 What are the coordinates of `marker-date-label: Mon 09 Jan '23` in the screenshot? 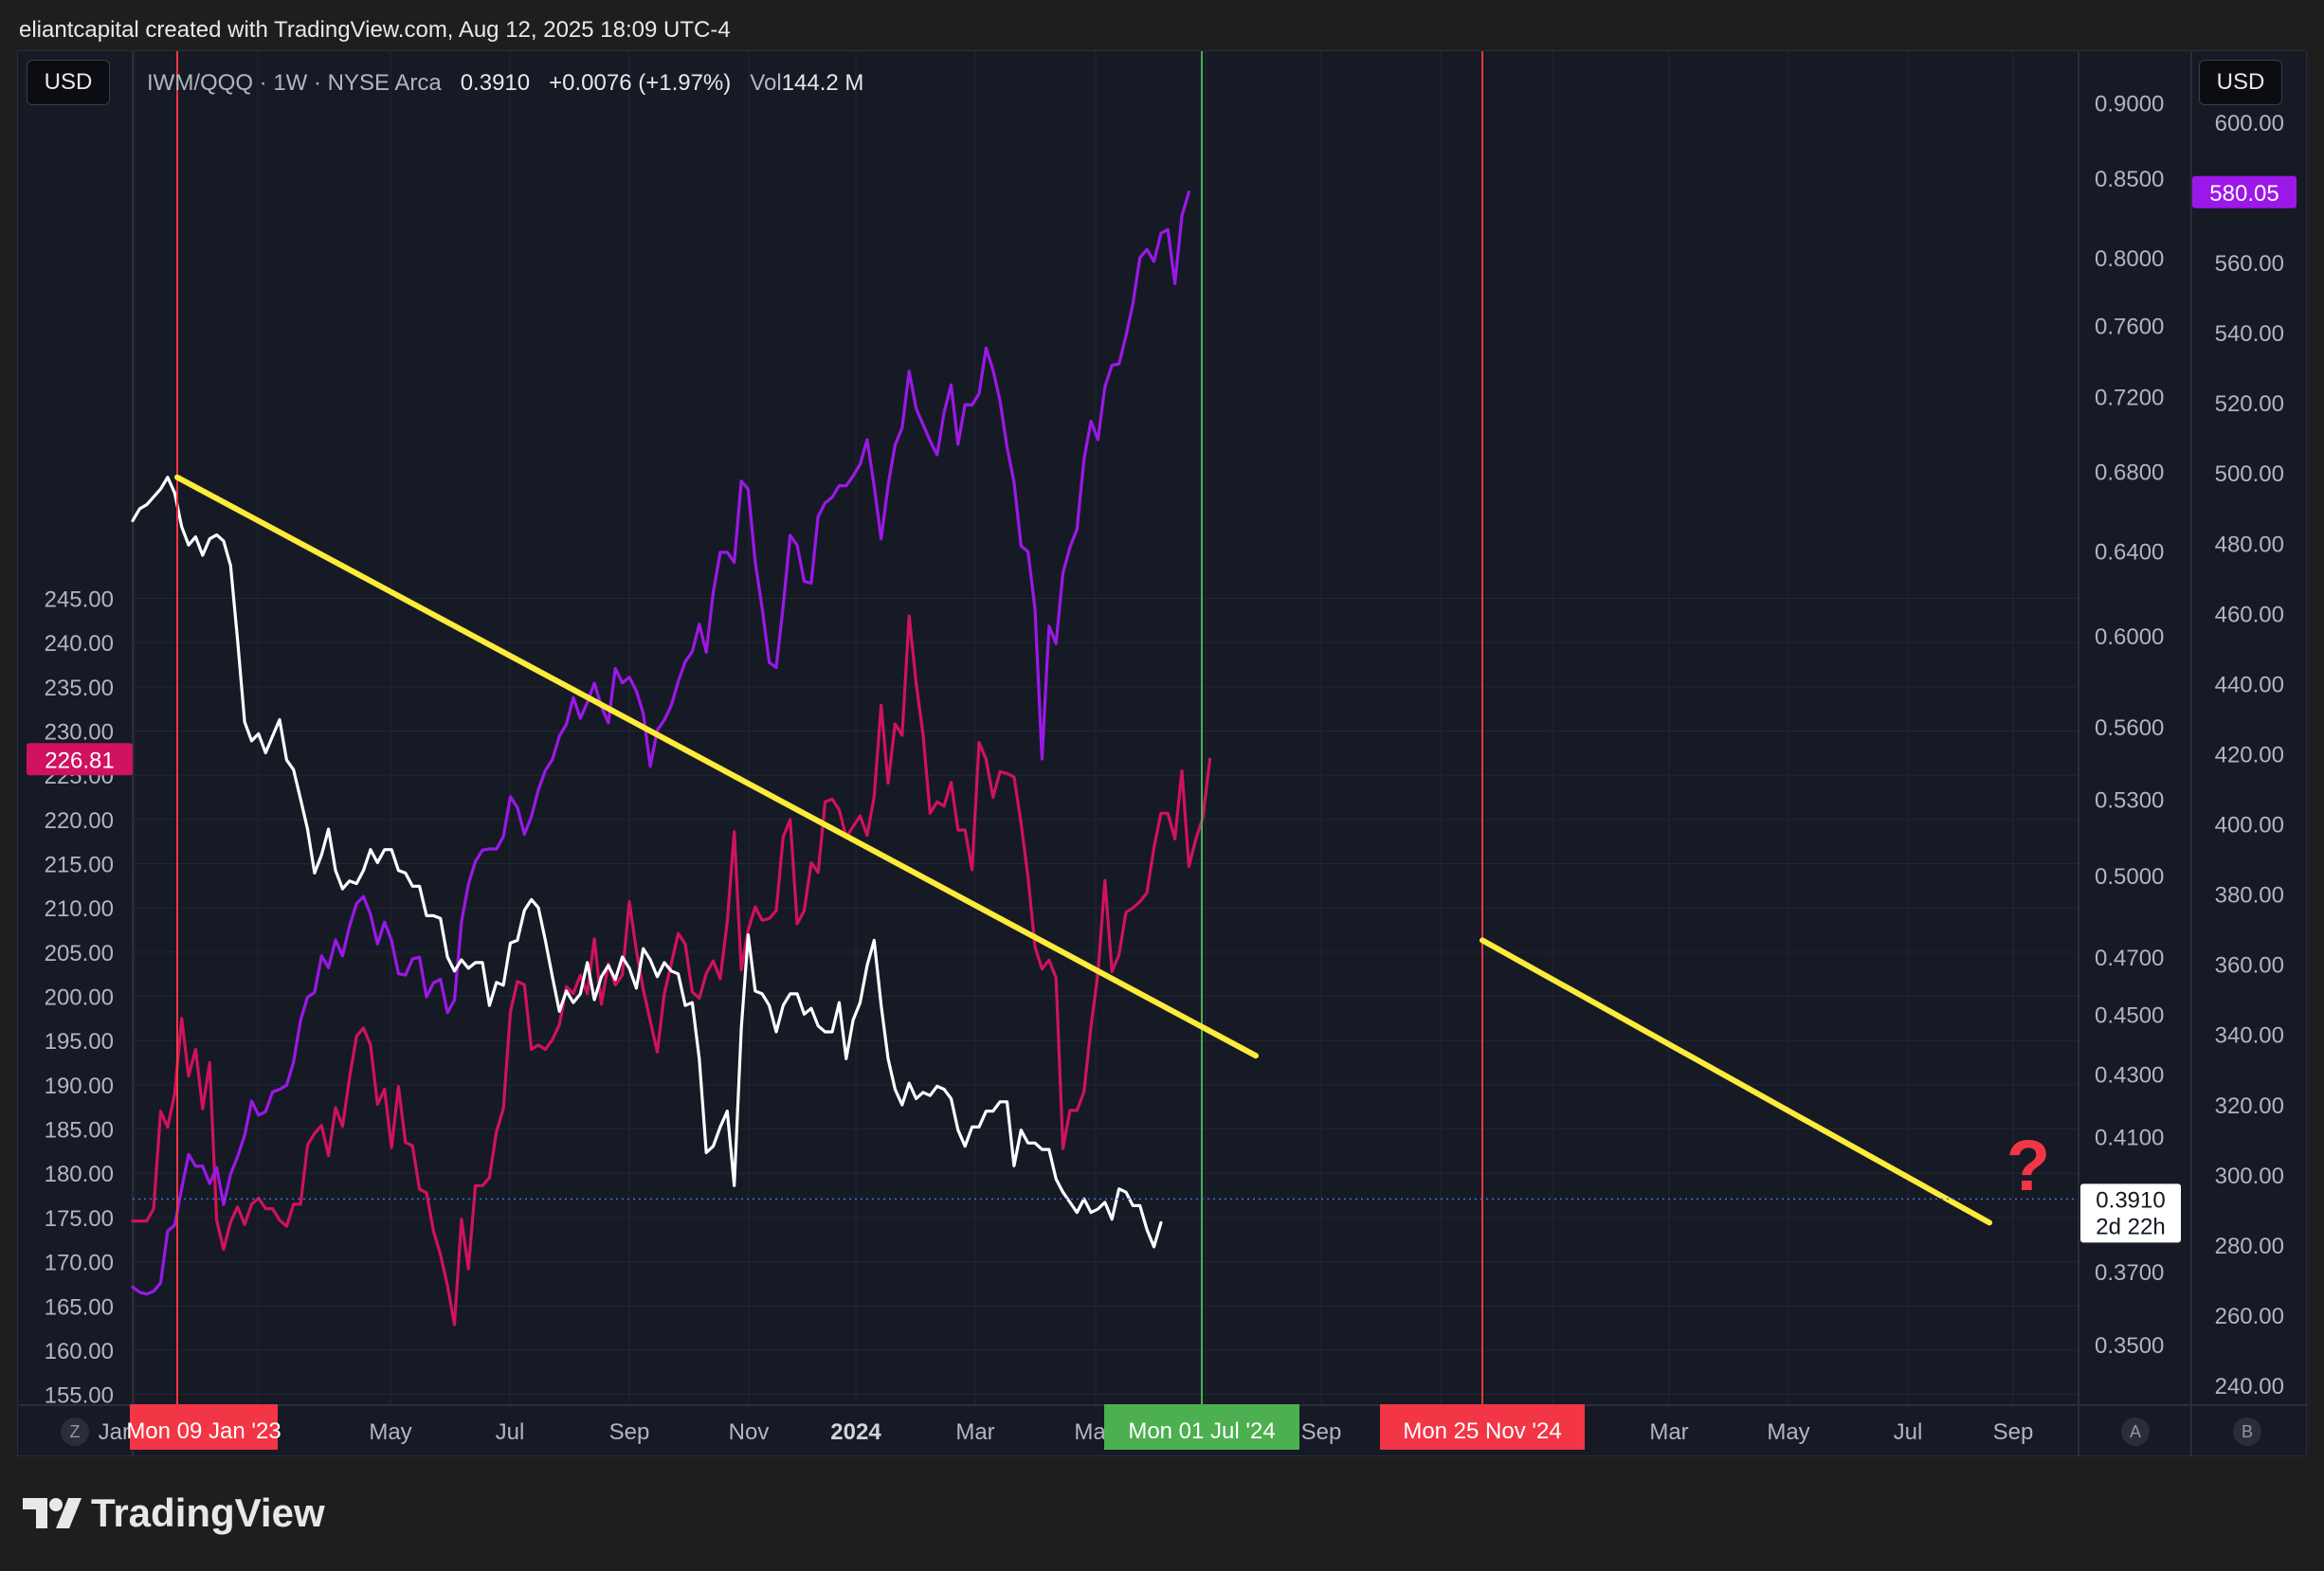 It's located at (203, 1431).